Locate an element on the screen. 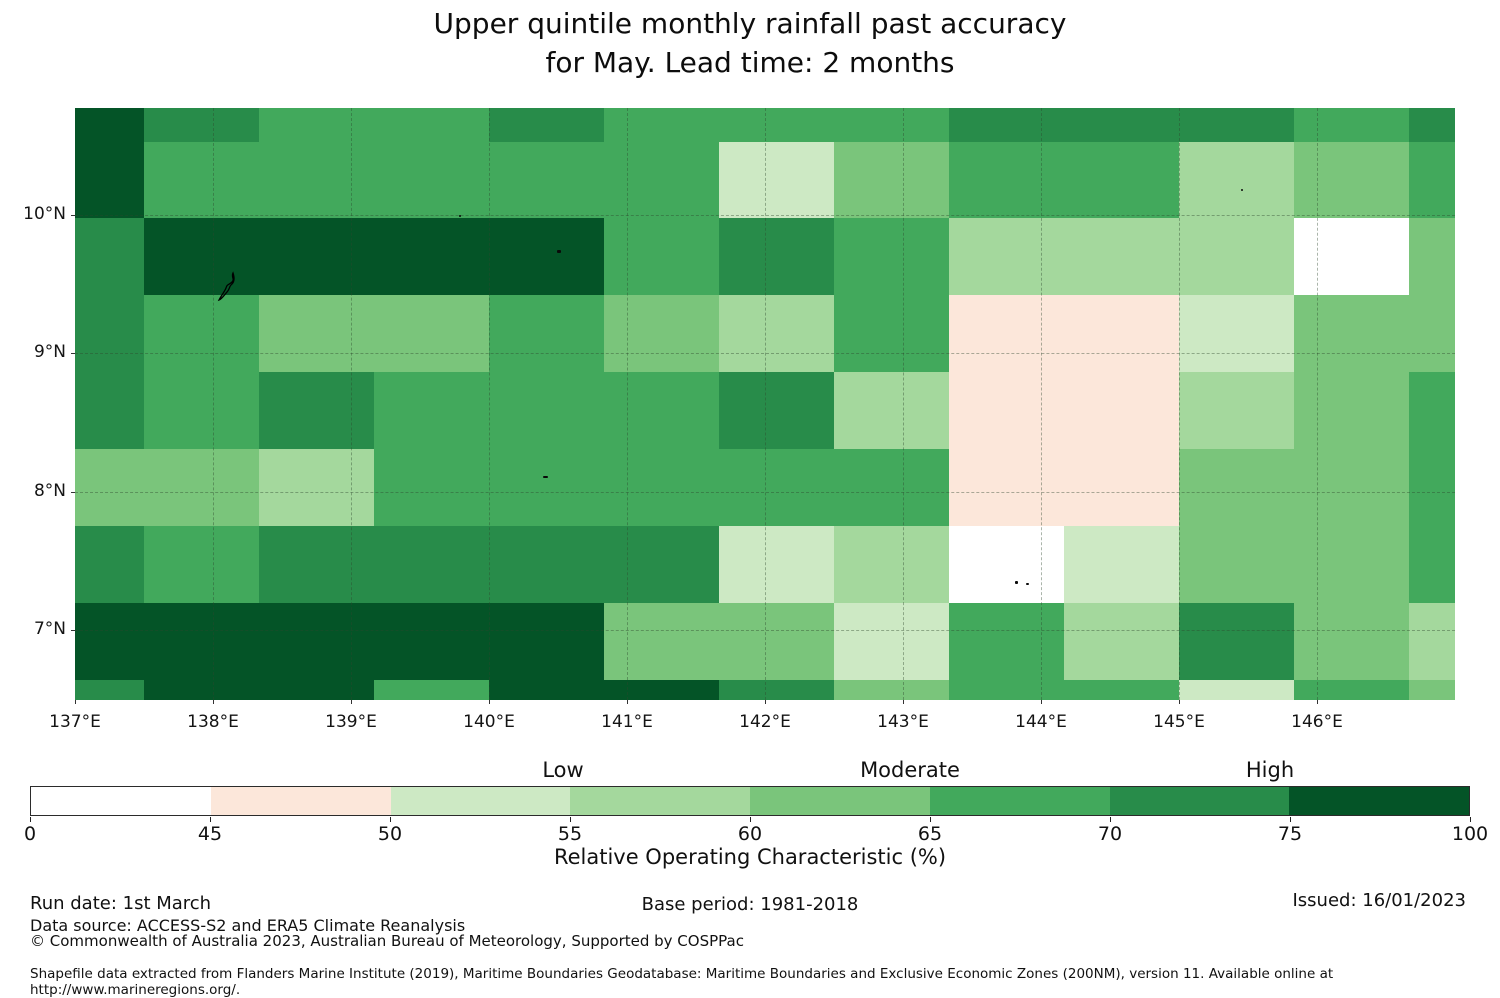  colorbar-tick-label: 55 is located at coordinates (570, 834).